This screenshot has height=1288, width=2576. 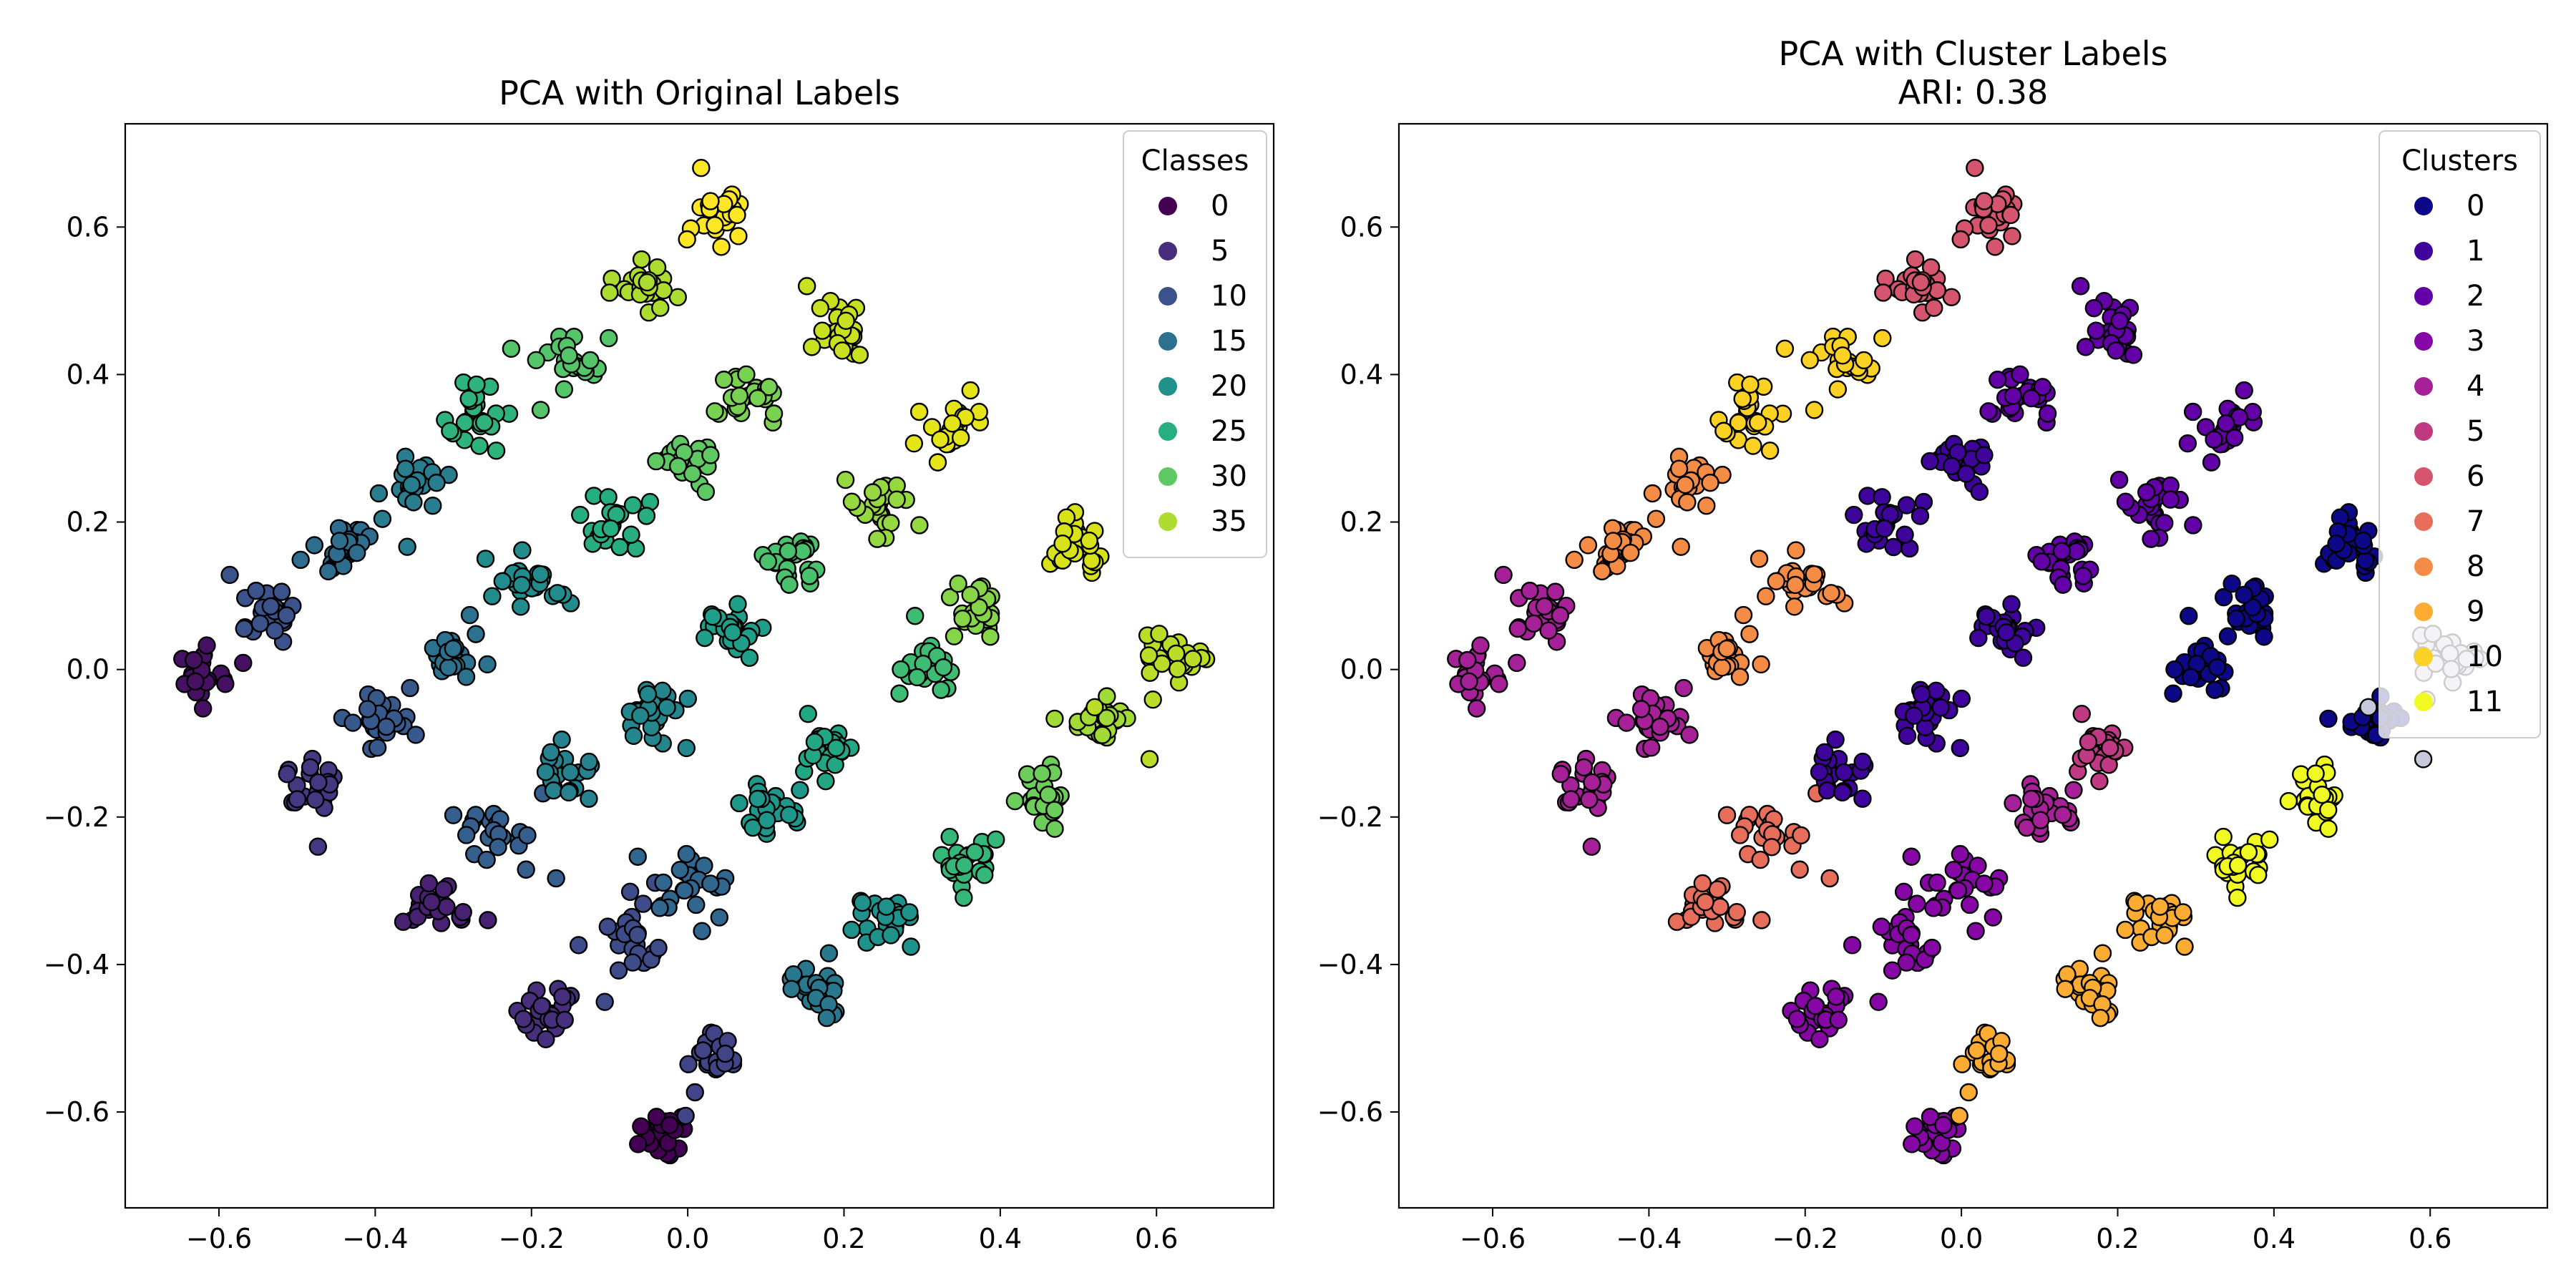 What do you see at coordinates (2475, 431) in the screenshot?
I see `legend-label: 5` at bounding box center [2475, 431].